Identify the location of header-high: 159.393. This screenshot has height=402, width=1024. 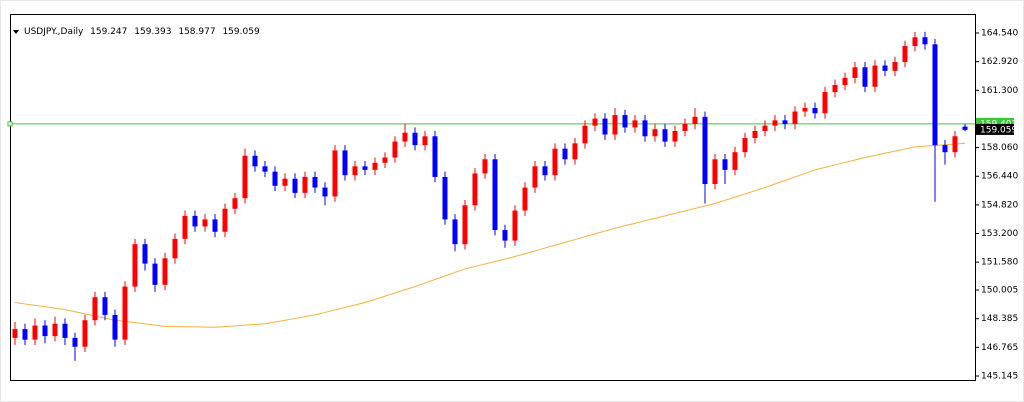
(152, 32).